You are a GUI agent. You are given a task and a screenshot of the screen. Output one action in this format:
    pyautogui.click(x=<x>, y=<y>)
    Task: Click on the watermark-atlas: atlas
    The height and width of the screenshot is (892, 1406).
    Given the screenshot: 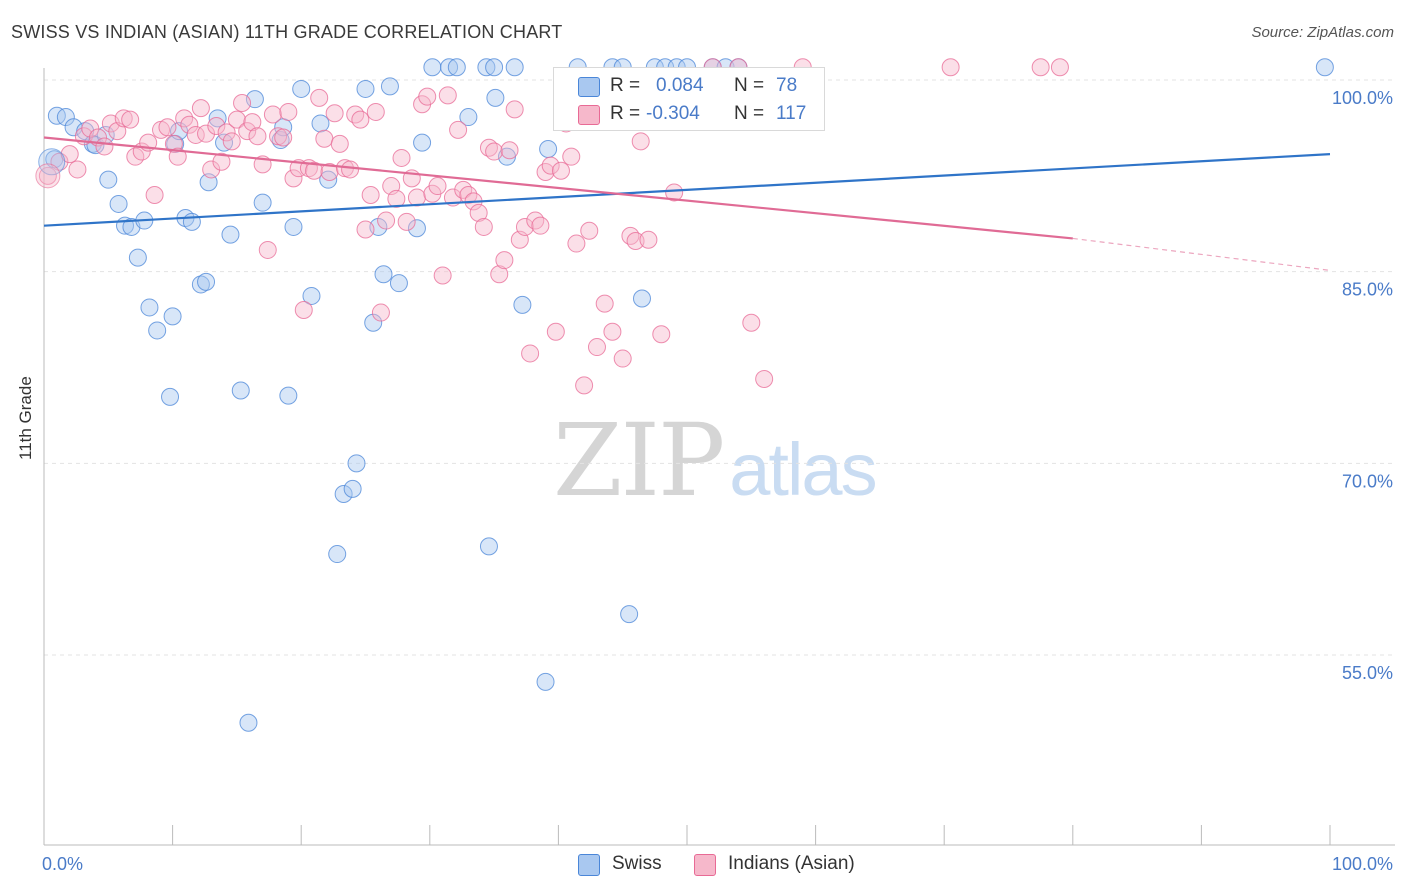 What is the action you would take?
    pyautogui.click(x=803, y=469)
    